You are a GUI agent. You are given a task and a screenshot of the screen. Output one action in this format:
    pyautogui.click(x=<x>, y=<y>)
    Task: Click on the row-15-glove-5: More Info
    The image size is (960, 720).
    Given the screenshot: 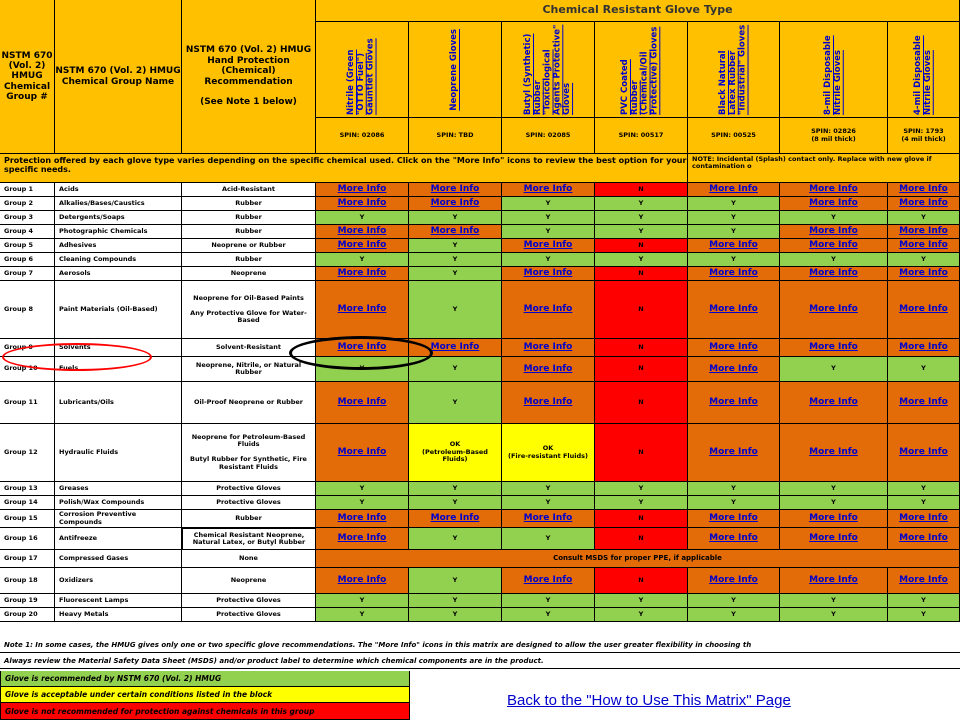 What is the action you would take?
    pyautogui.click(x=734, y=519)
    